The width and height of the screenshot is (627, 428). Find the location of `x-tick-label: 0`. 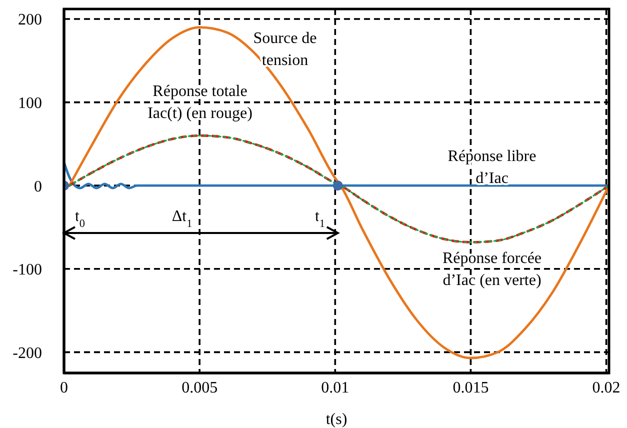

x-tick-label: 0 is located at coordinates (64, 387).